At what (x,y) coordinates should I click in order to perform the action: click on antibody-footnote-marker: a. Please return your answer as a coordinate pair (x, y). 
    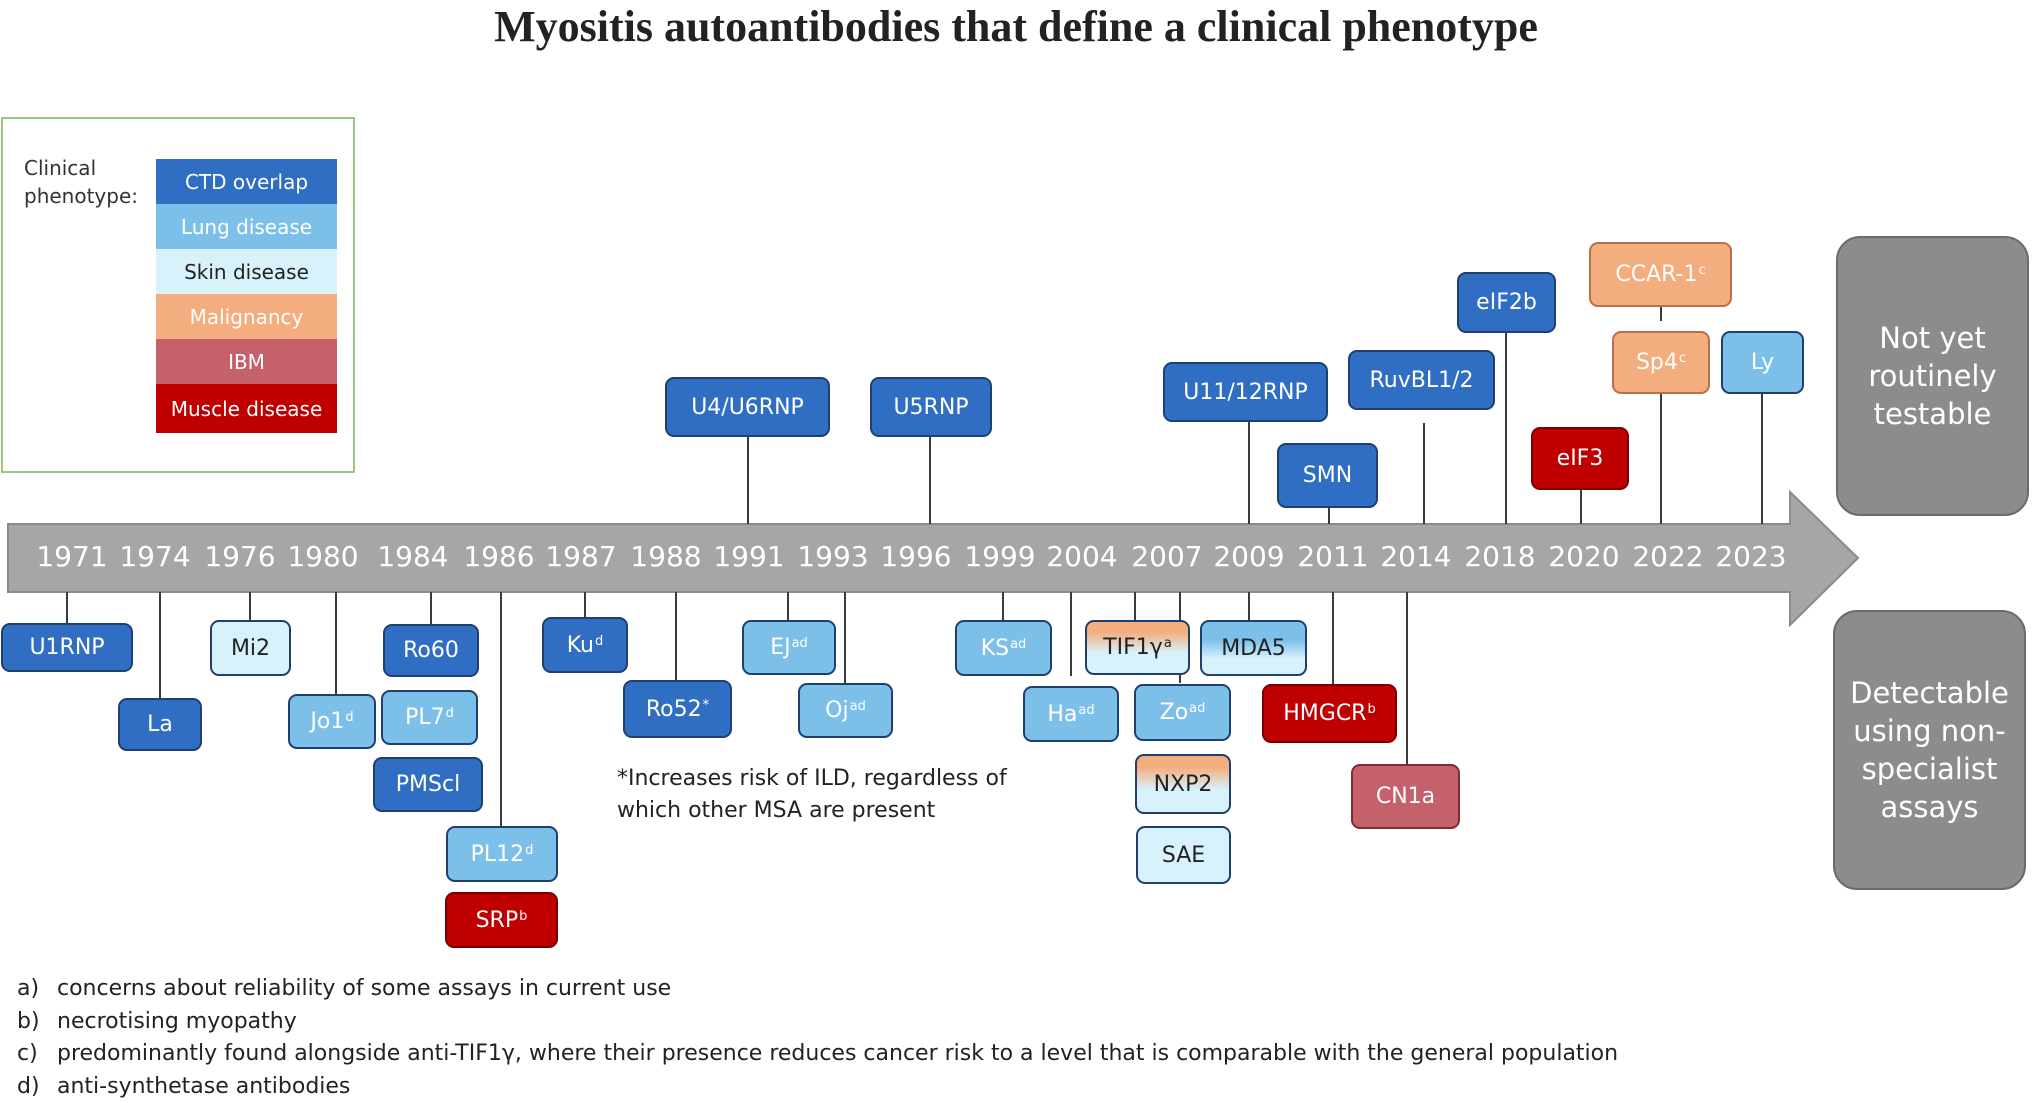
    Looking at the image, I should click on (1168, 643).